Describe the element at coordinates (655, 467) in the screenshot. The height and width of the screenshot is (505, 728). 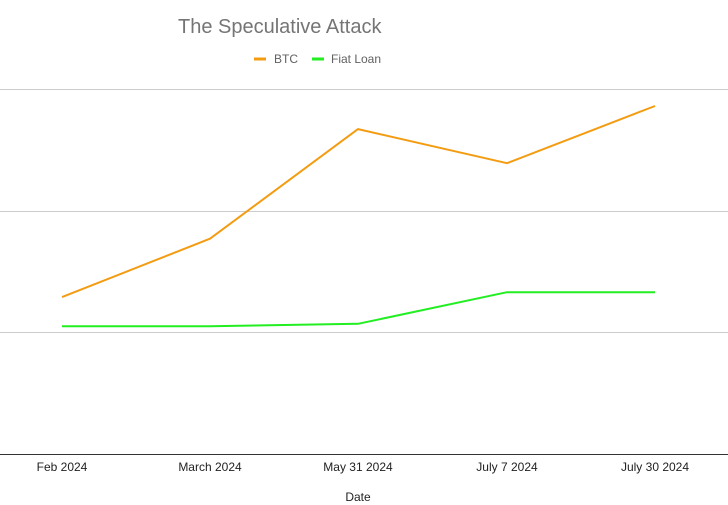
I see `x-tick-label: July 30 2024` at that location.